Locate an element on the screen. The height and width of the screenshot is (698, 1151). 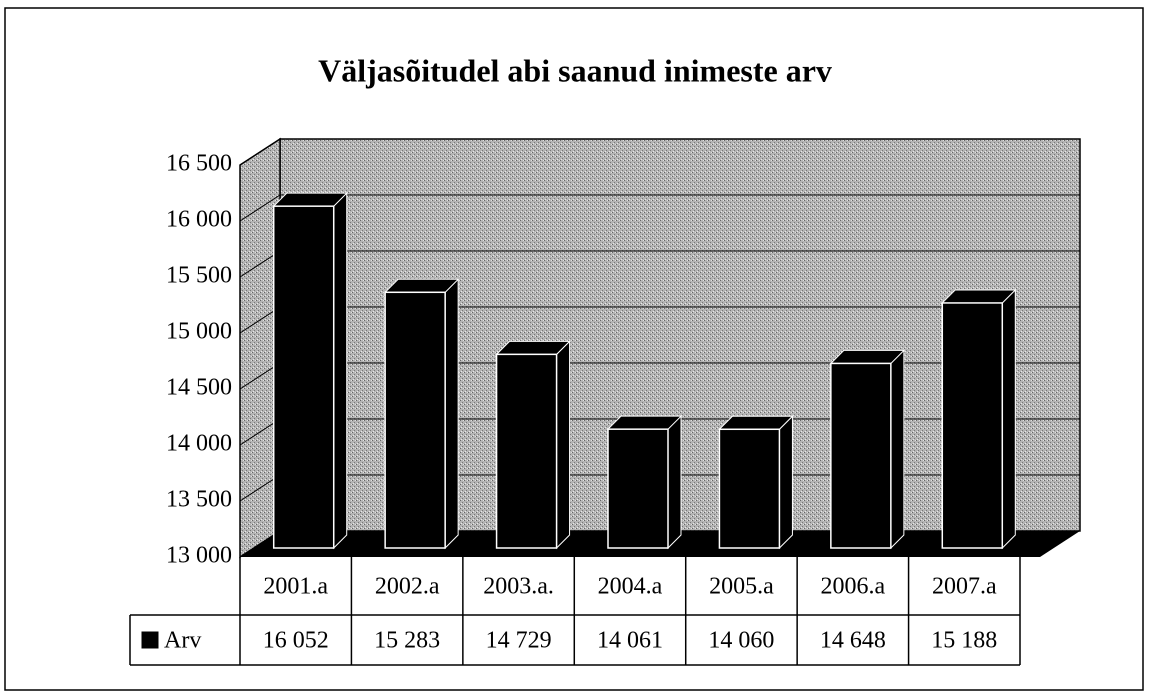
y-tick-label: 13 000 is located at coordinates (199, 556).